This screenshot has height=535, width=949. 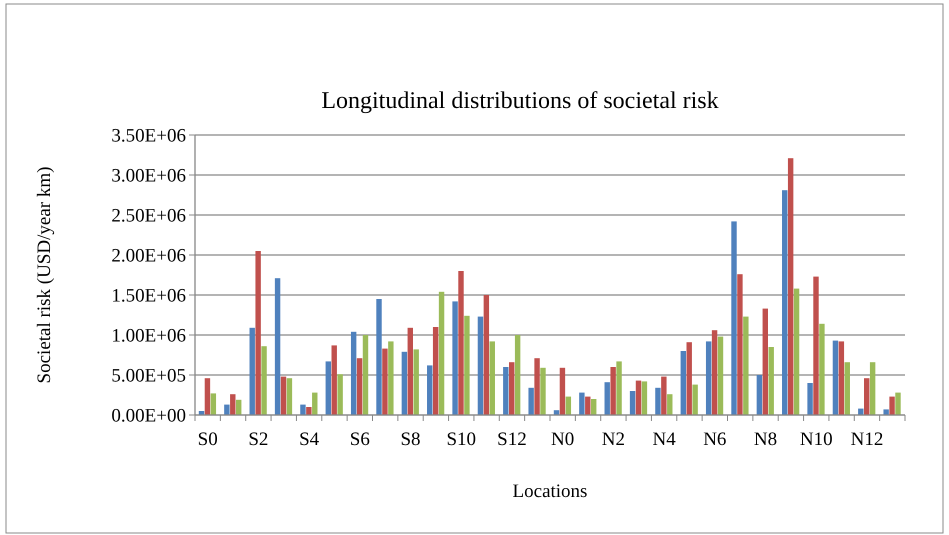 I want to click on x-tick-label: S10, so click(x=461, y=439).